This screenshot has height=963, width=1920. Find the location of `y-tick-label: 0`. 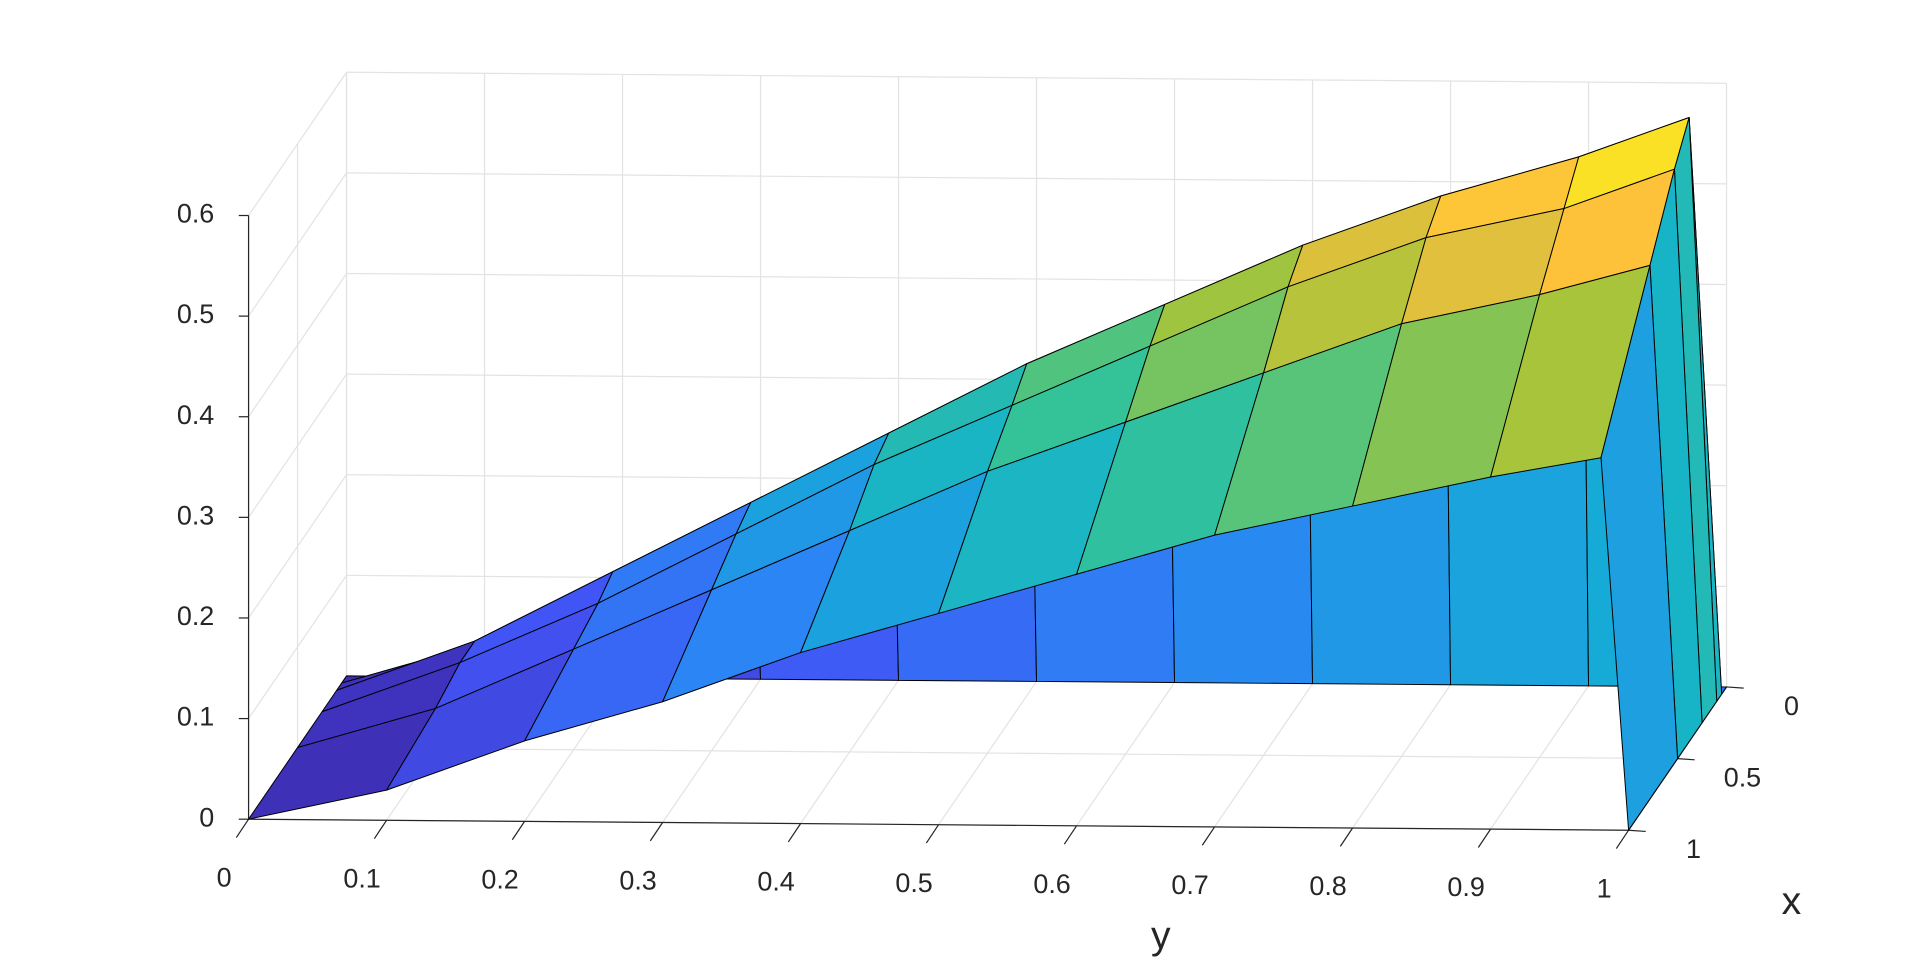

y-tick-label: 0 is located at coordinates (224, 877).